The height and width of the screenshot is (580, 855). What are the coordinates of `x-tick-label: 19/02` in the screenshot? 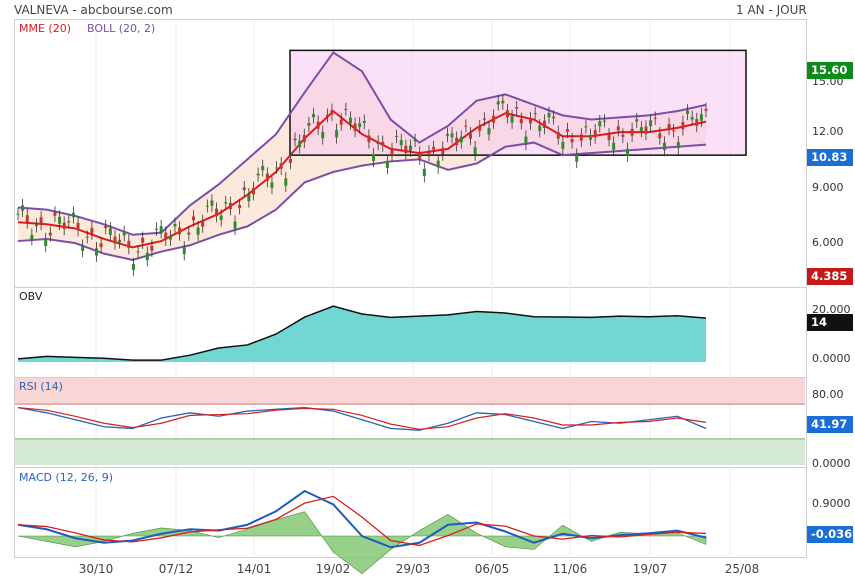 It's located at (333, 569).